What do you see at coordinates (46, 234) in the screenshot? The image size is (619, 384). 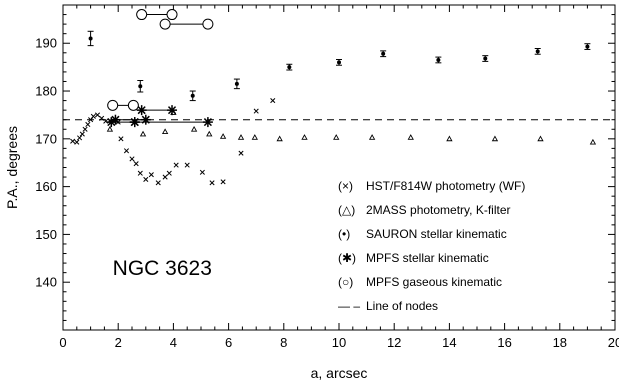 I see `y-tick-label: 150` at bounding box center [46, 234].